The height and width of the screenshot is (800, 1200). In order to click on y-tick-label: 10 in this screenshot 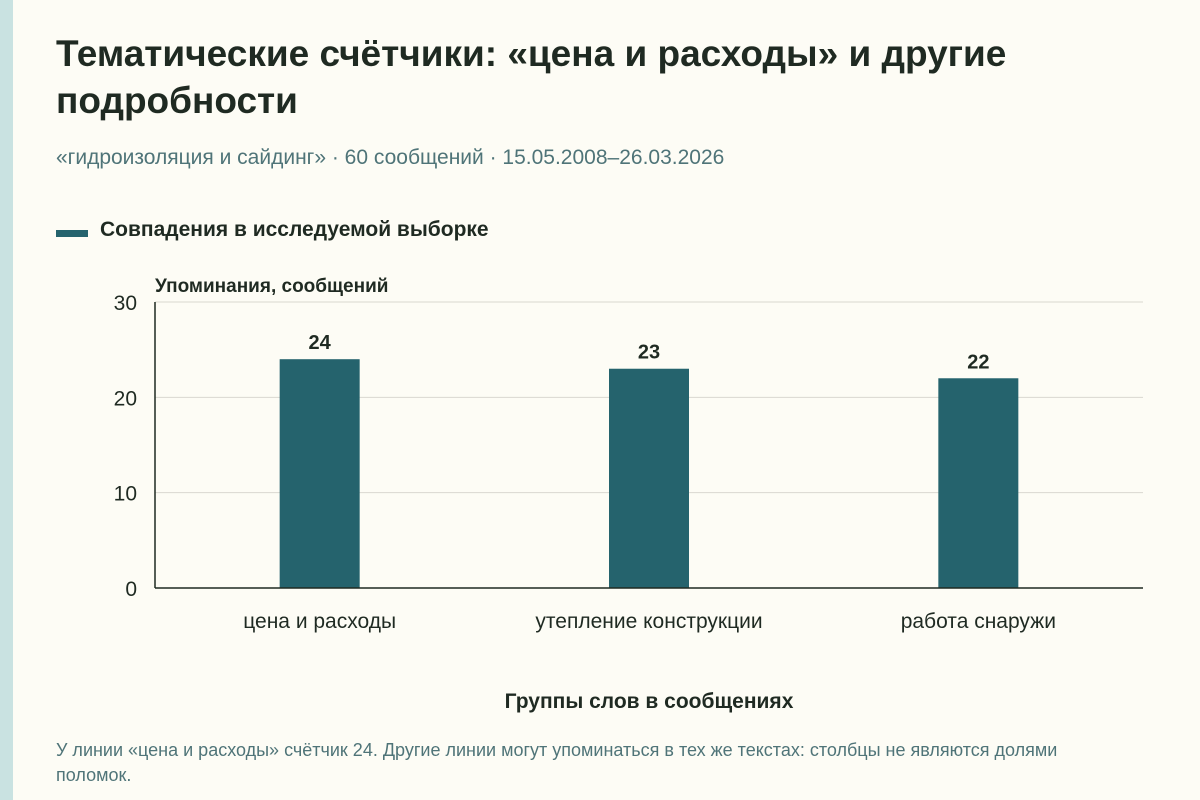, I will do `click(125, 494)`.